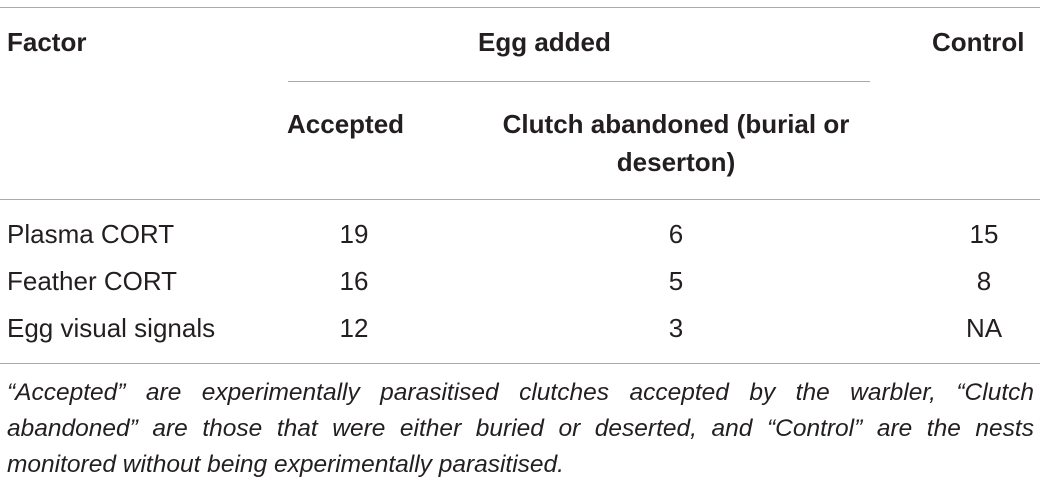 The height and width of the screenshot is (487, 1040). Describe the element at coordinates (984, 328) in the screenshot. I see `table-cell-control: NA` at that location.